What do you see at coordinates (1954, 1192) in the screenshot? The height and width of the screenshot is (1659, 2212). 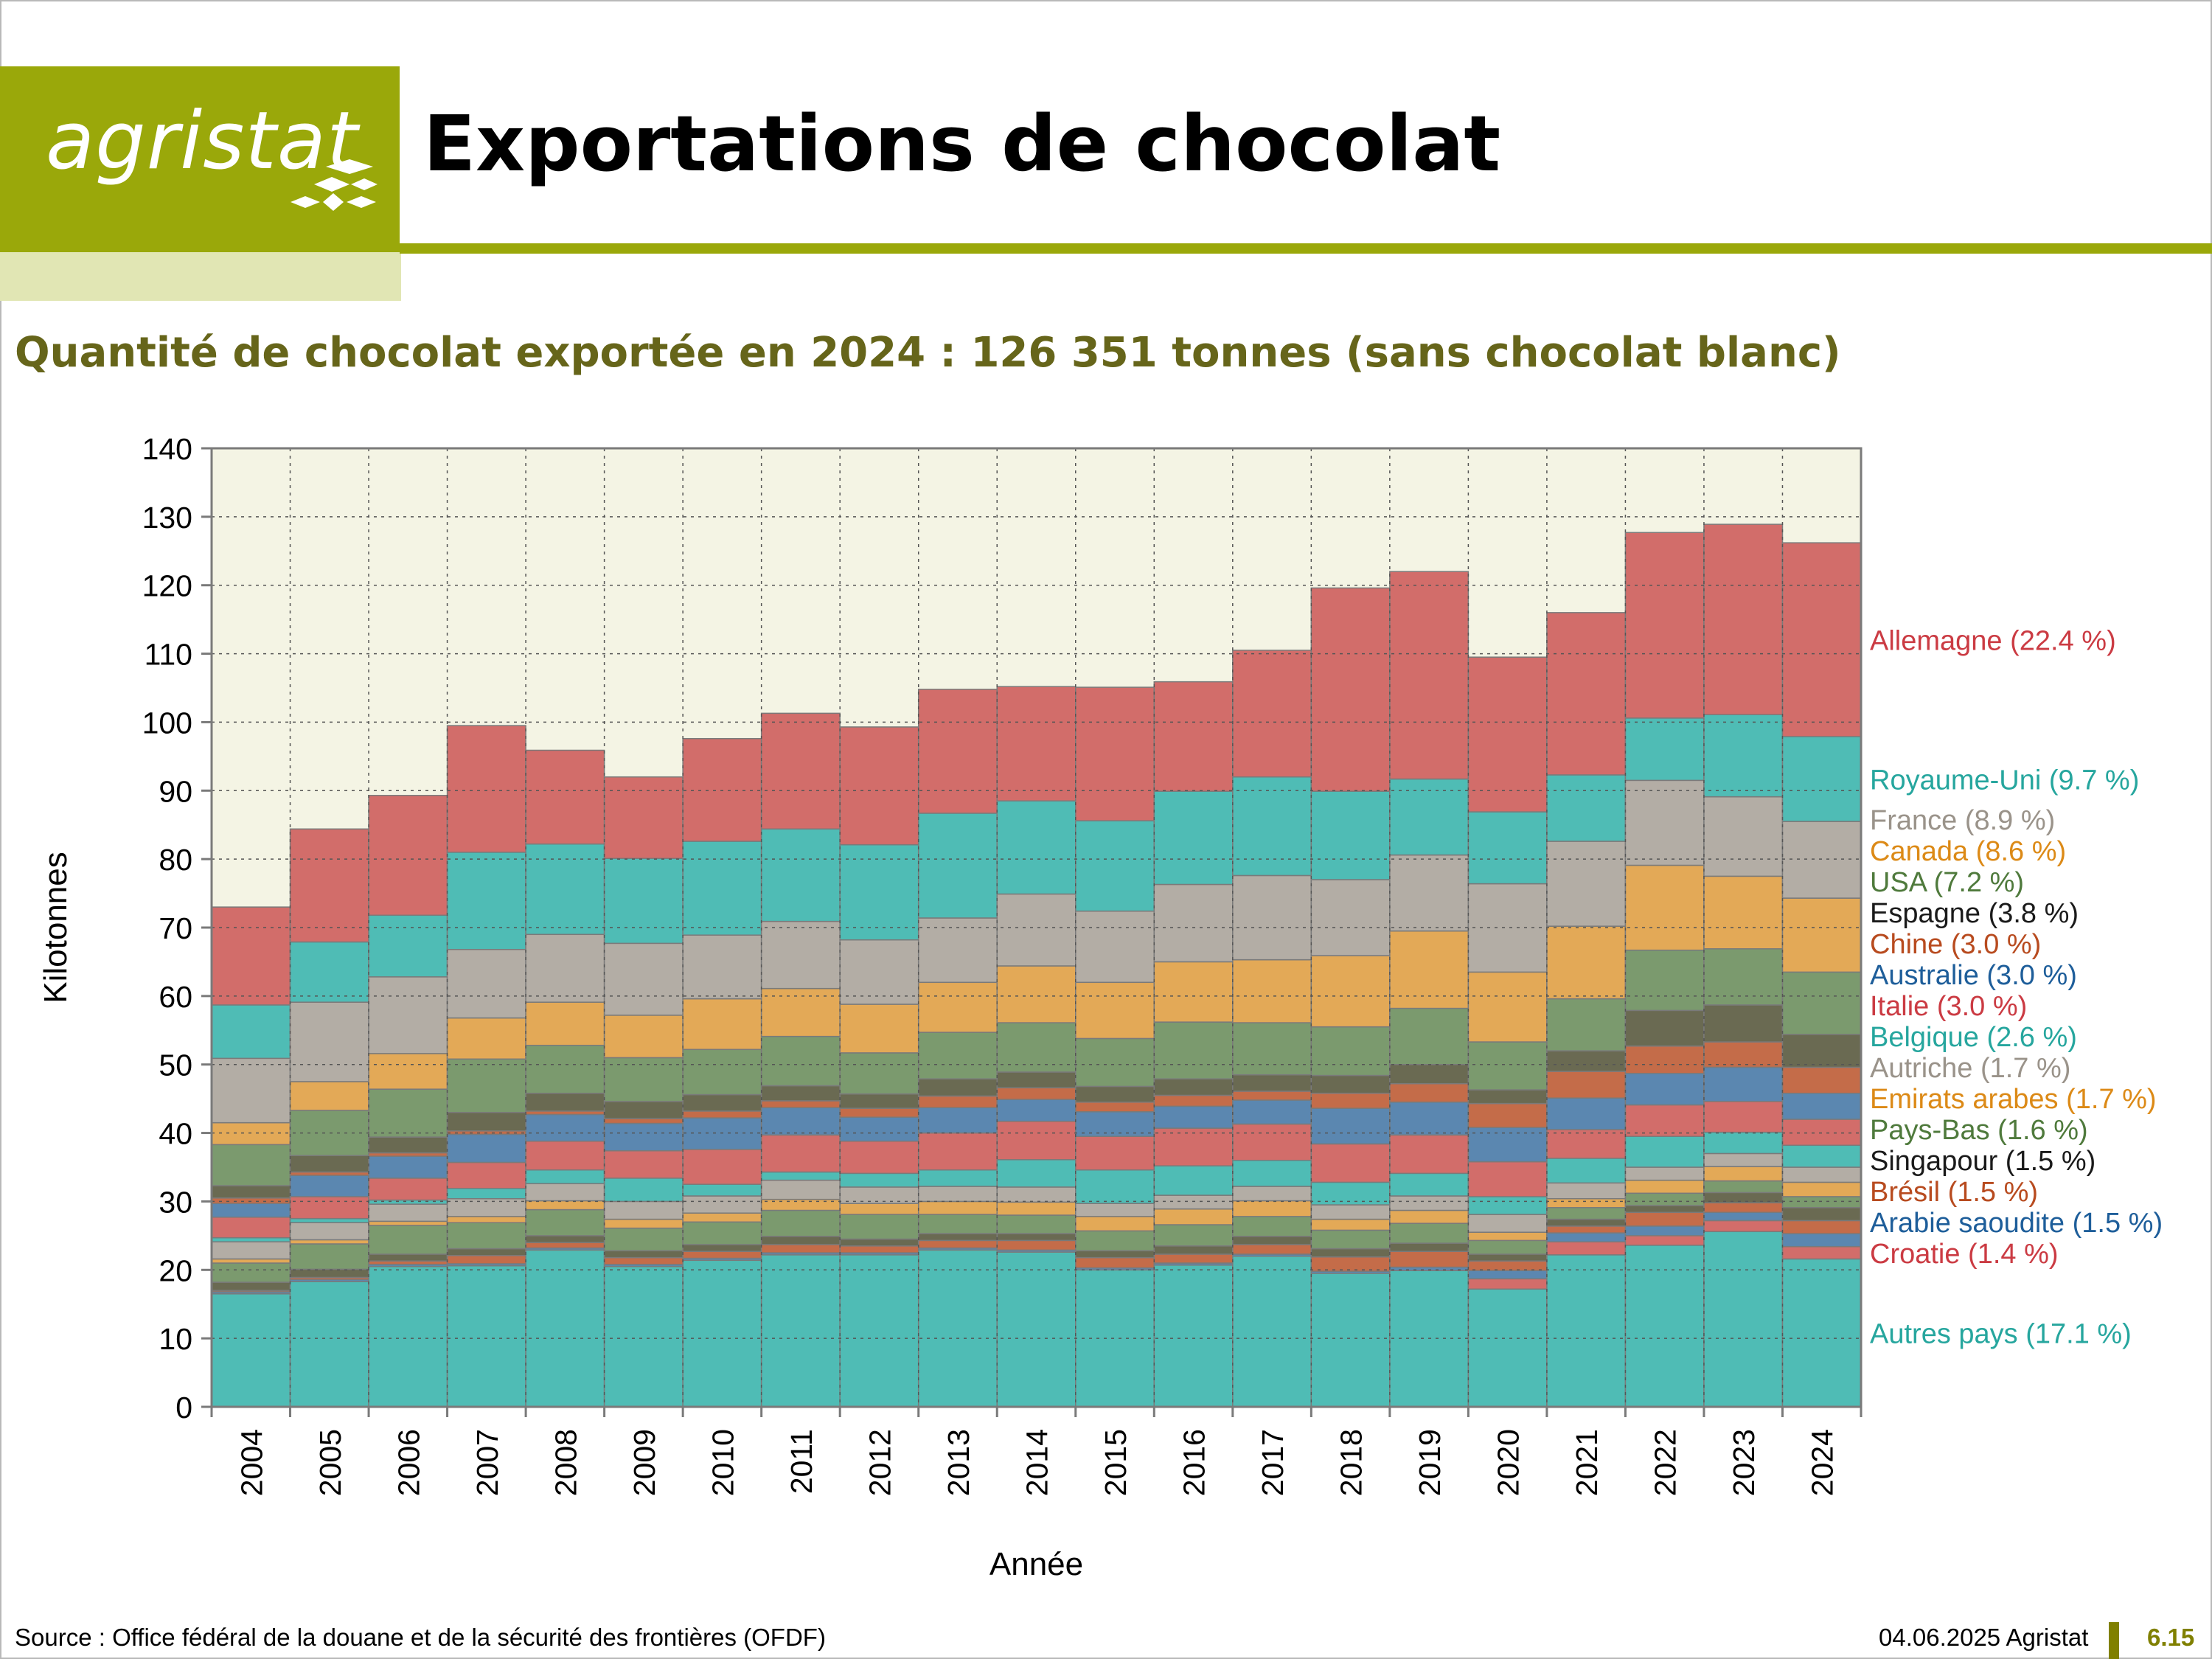 I see `series-label-br-sil: Brésil (1.5 %)` at bounding box center [1954, 1192].